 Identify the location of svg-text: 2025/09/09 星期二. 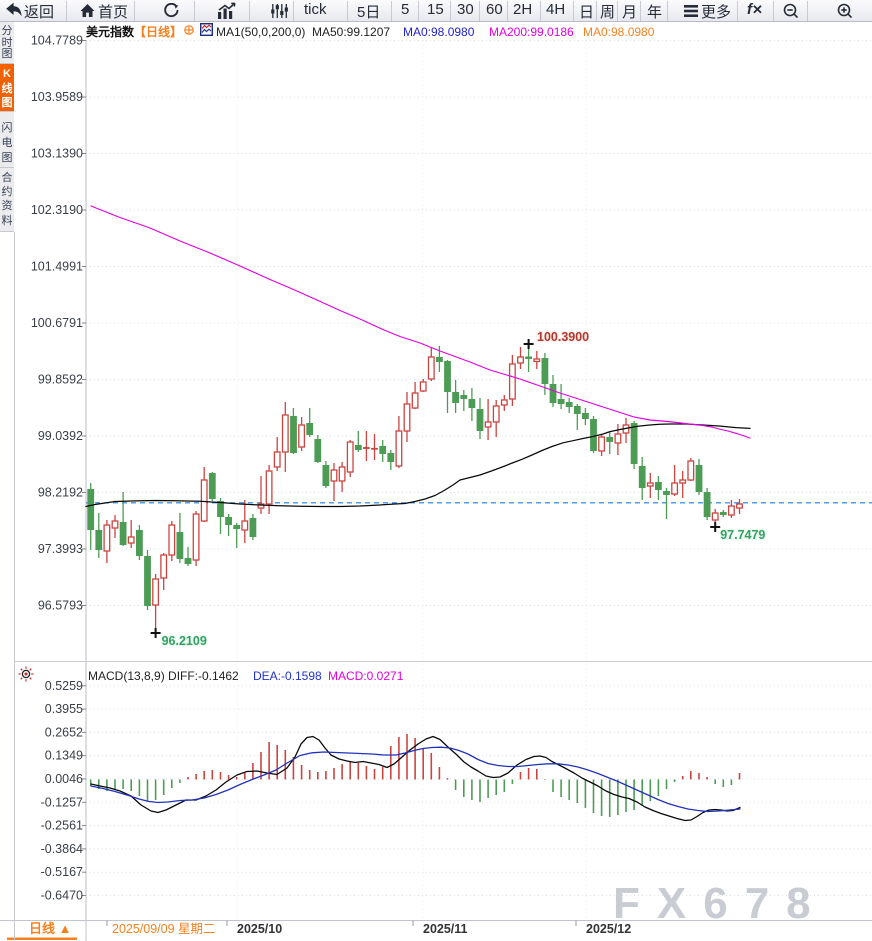
(164, 929).